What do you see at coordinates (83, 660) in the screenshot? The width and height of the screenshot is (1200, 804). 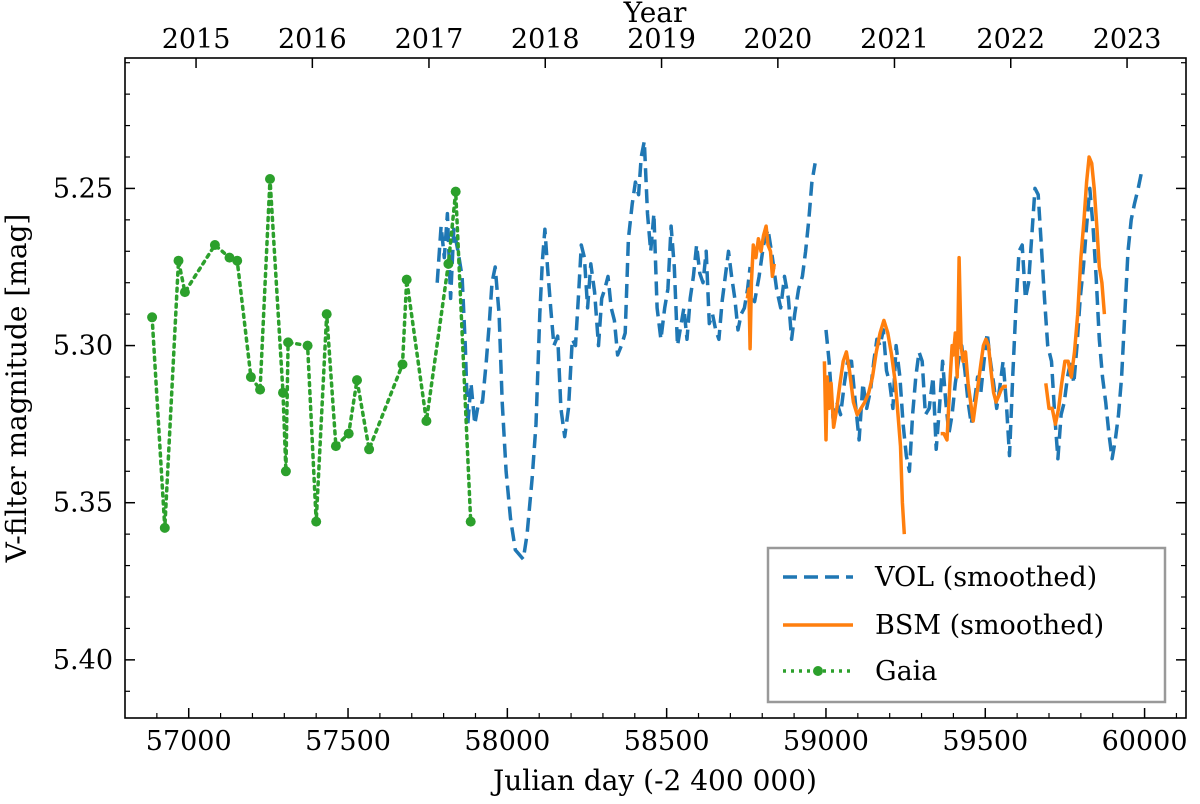 I see `y-tick-label-3: 5.40` at bounding box center [83, 660].